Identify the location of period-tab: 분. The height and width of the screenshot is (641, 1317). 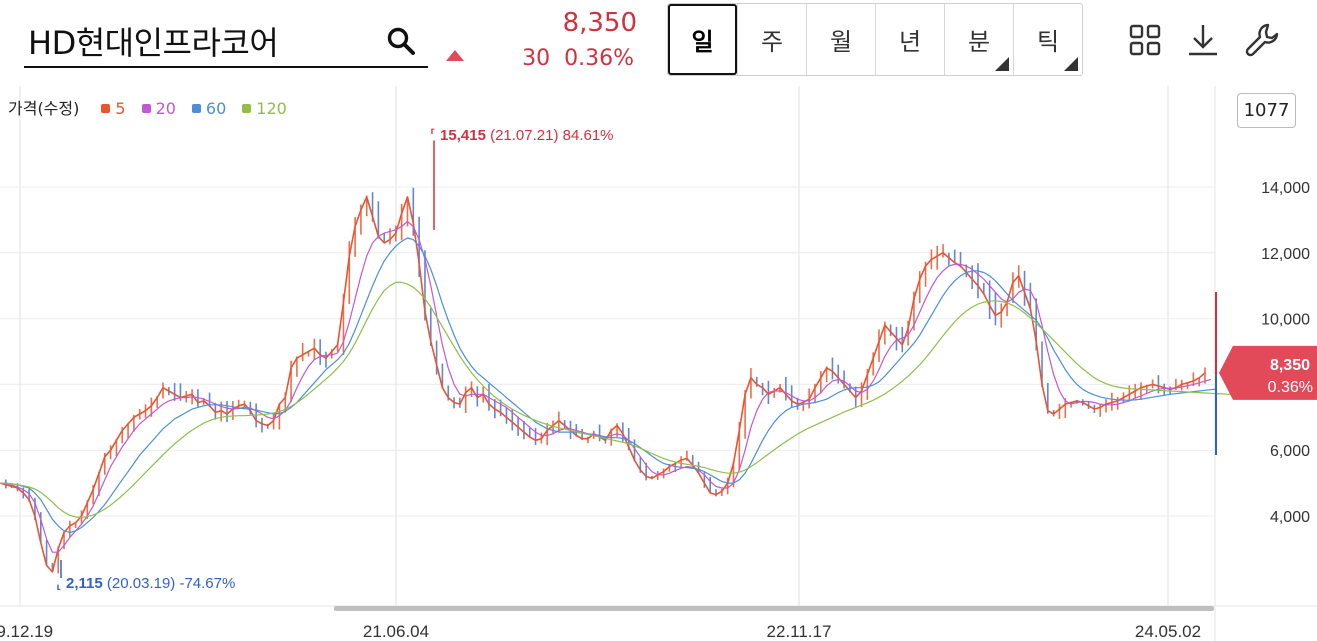
(978, 39).